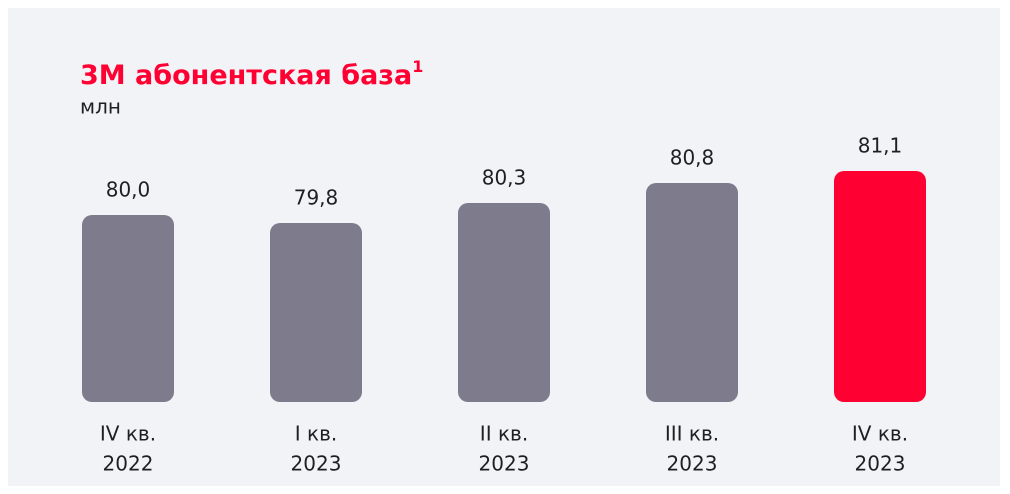 Image resolution: width=1010 pixels, height=494 pixels. Describe the element at coordinates (316, 434) in the screenshot. I see `x-tick-label: I кв.` at that location.